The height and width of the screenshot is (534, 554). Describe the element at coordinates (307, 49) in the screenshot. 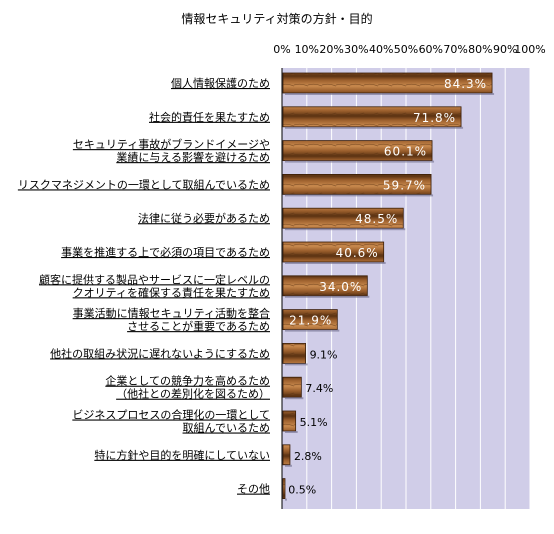

I see `x-tick-label: 10%` at that location.